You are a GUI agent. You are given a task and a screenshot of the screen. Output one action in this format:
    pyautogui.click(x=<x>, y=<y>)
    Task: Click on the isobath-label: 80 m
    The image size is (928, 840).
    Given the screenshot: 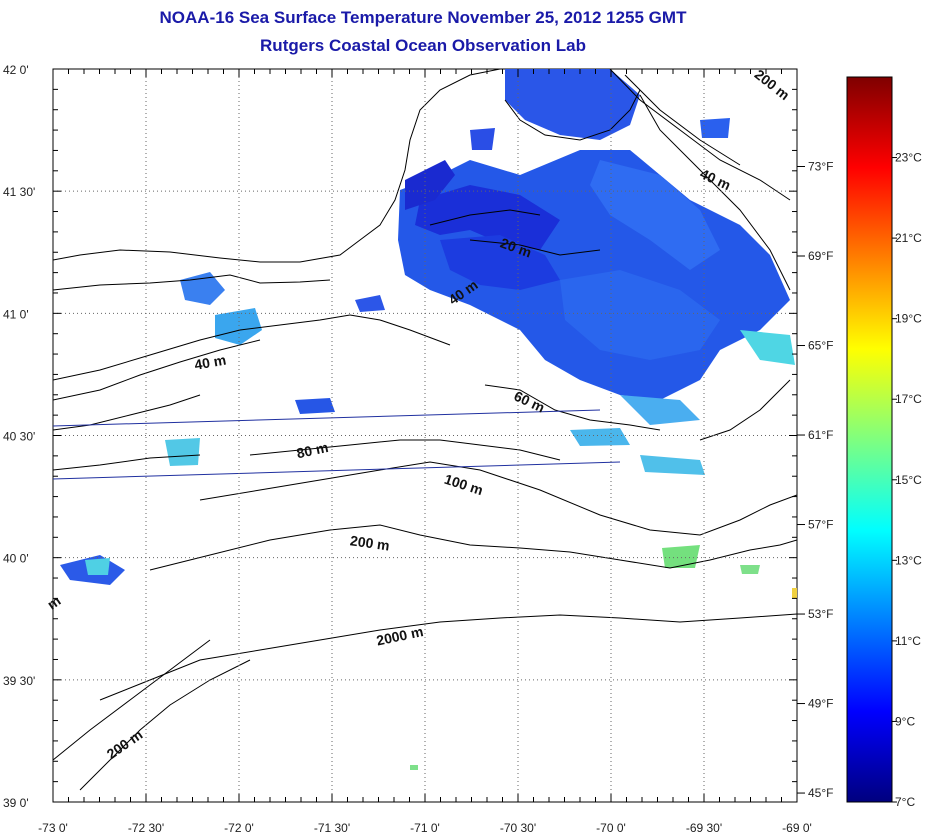 What is the action you would take?
    pyautogui.click(x=312, y=450)
    